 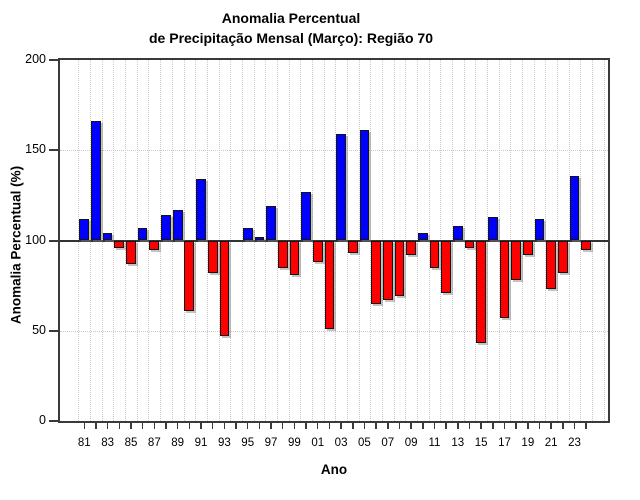 What do you see at coordinates (586, 245) in the screenshot?
I see `bar-2024` at bounding box center [586, 245].